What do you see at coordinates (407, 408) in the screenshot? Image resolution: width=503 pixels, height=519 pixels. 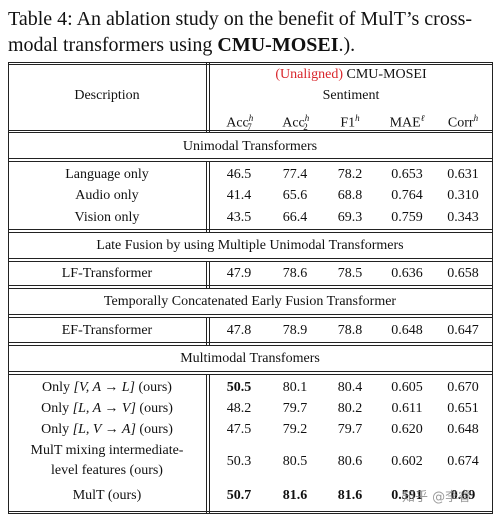 I see `cell-only-v-mae: 0.611` at bounding box center [407, 408].